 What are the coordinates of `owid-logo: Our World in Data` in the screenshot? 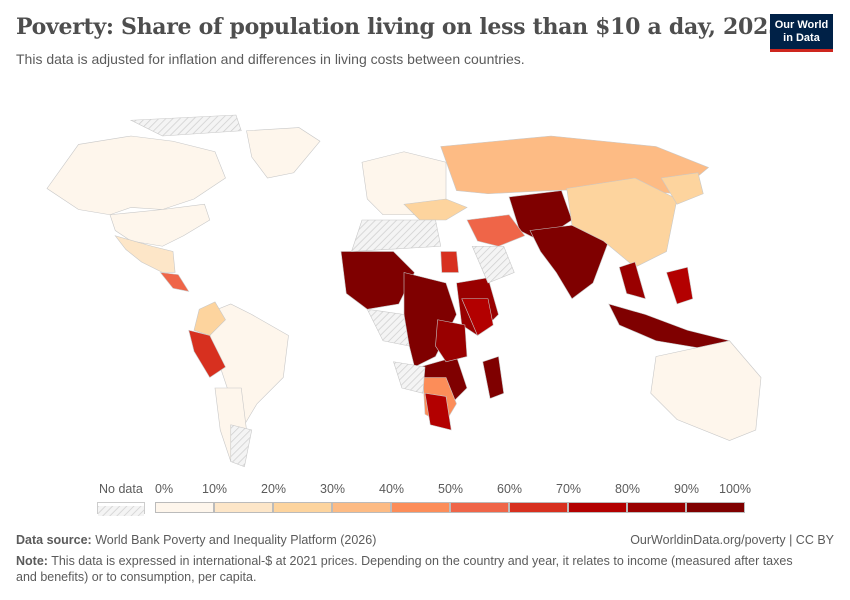 It's located at (801, 33).